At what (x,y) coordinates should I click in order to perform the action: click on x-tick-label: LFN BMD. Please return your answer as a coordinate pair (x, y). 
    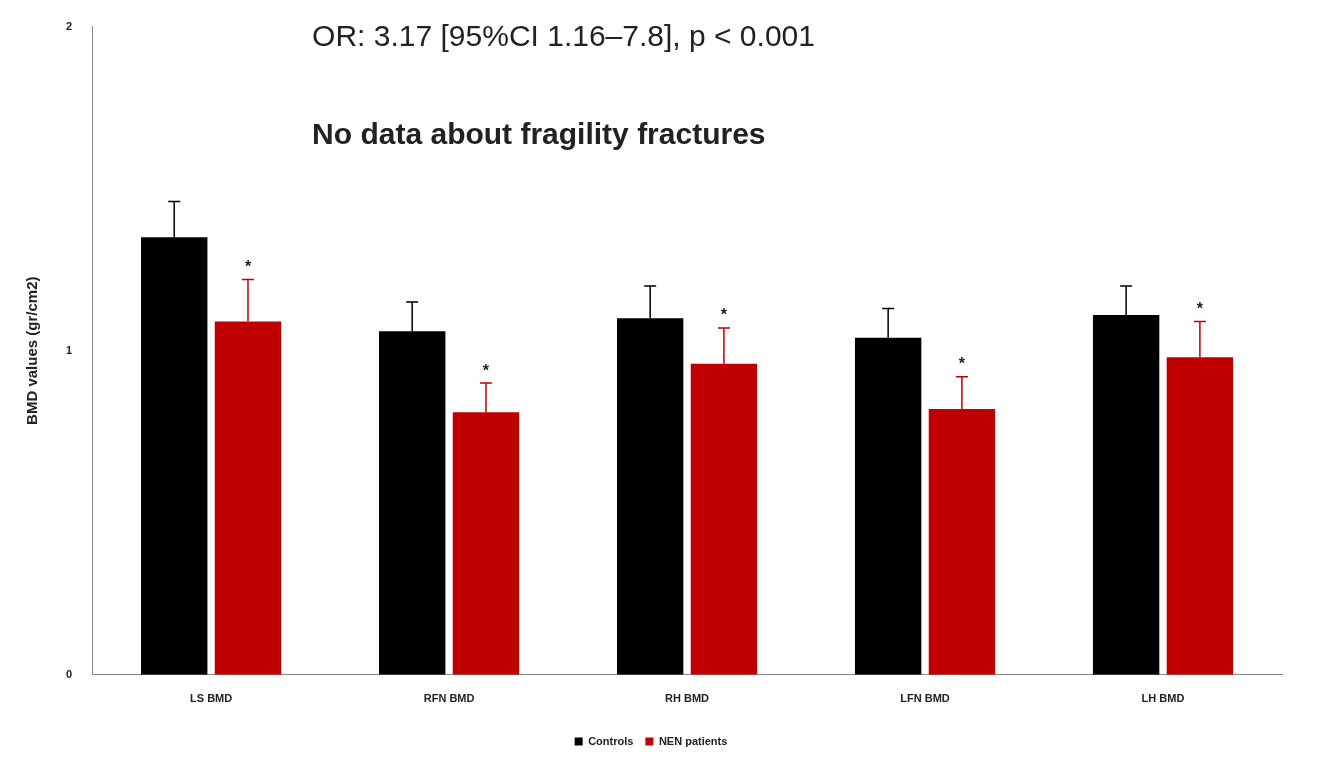
    Looking at the image, I should click on (925, 698).